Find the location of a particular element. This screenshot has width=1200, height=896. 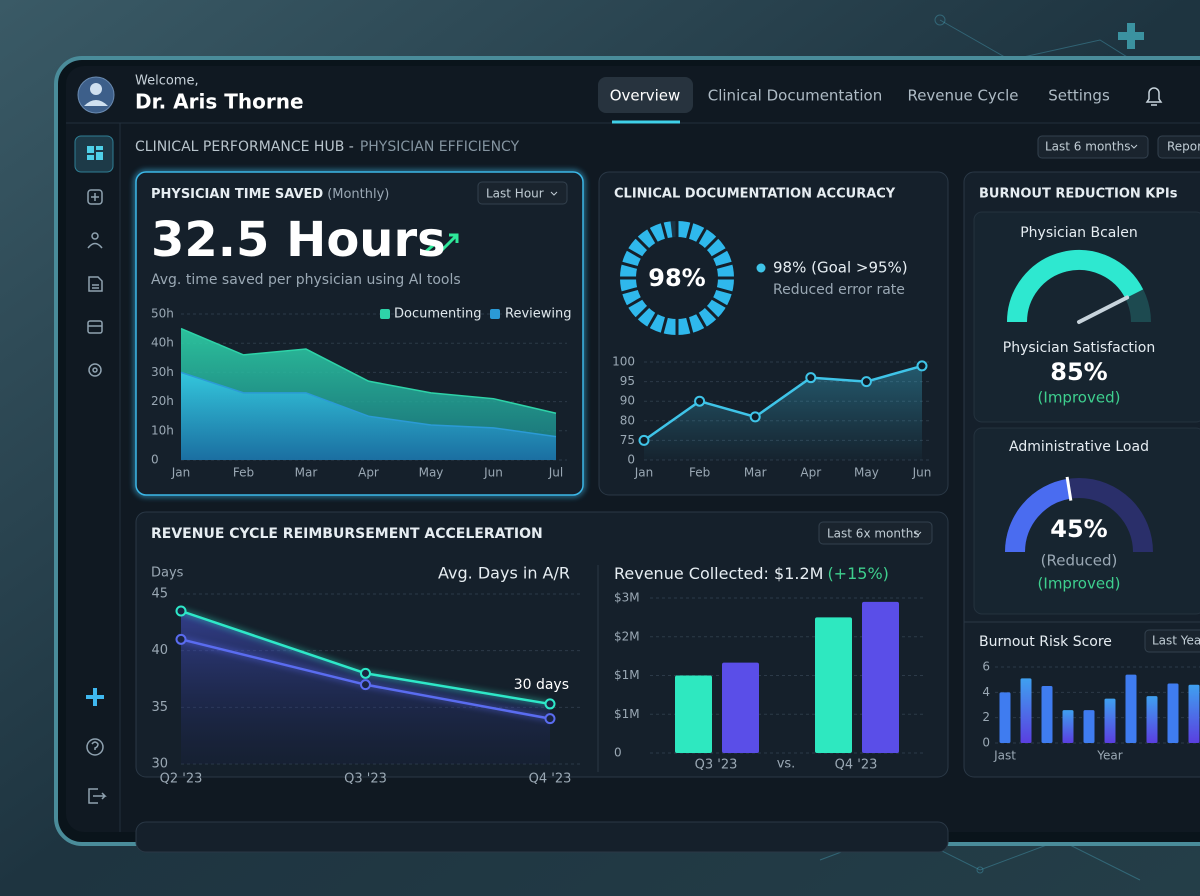

docs-icon is located at coordinates (95, 284).